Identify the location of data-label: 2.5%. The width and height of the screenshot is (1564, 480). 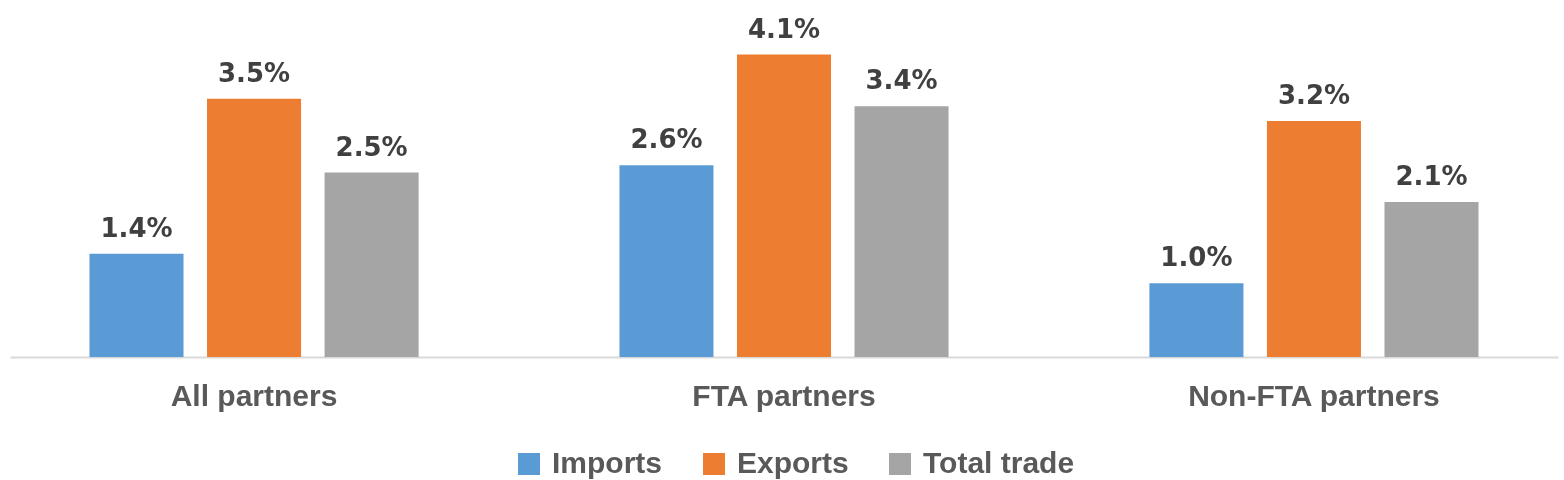
(371, 146).